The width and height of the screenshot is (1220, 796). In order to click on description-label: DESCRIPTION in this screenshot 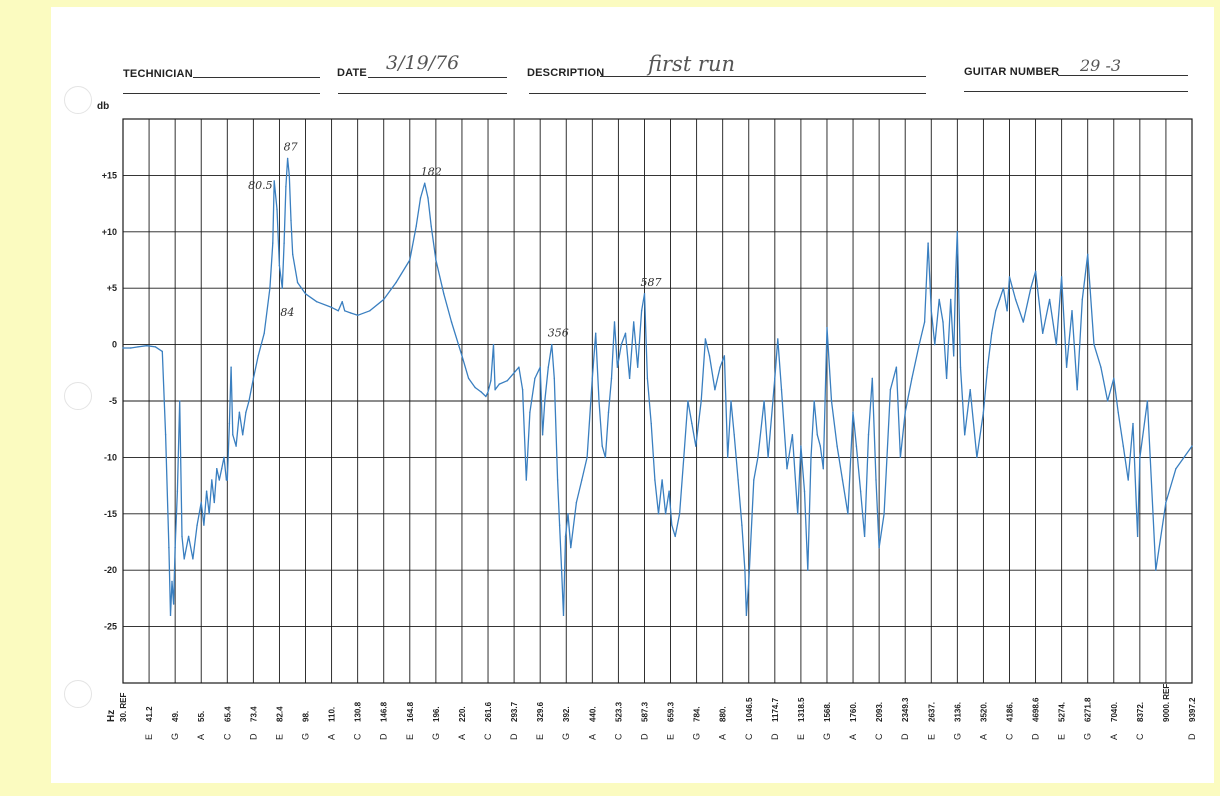, I will do `click(566, 73)`.